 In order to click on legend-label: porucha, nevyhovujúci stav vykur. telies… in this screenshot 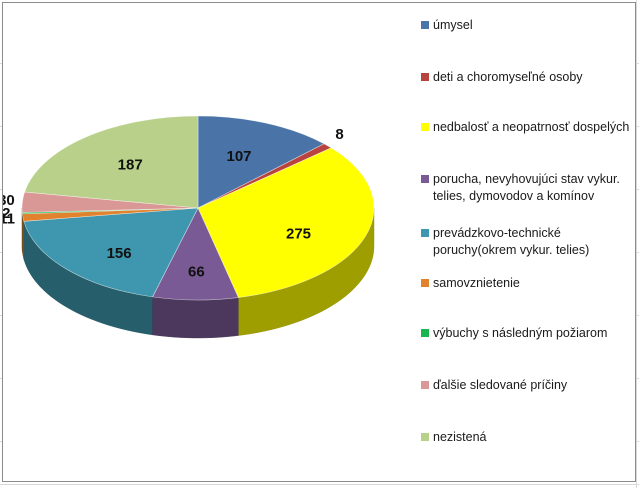, I will do `click(526, 187)`.